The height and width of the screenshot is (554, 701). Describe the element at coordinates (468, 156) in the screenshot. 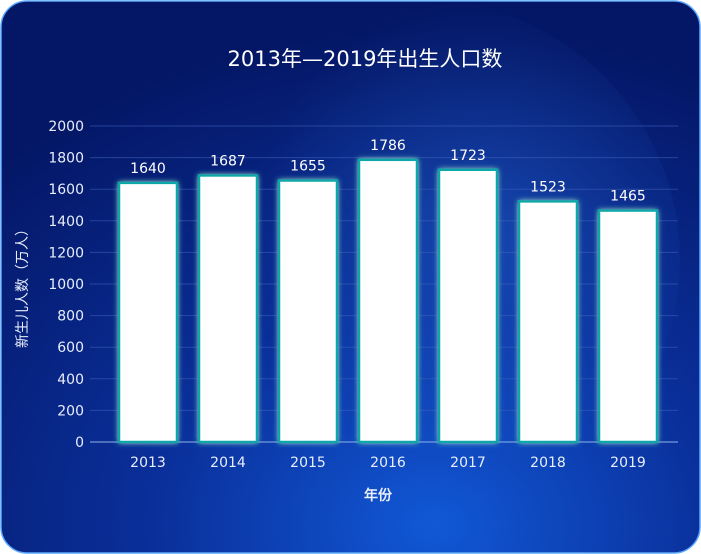

I see `data-label: 1723` at that location.